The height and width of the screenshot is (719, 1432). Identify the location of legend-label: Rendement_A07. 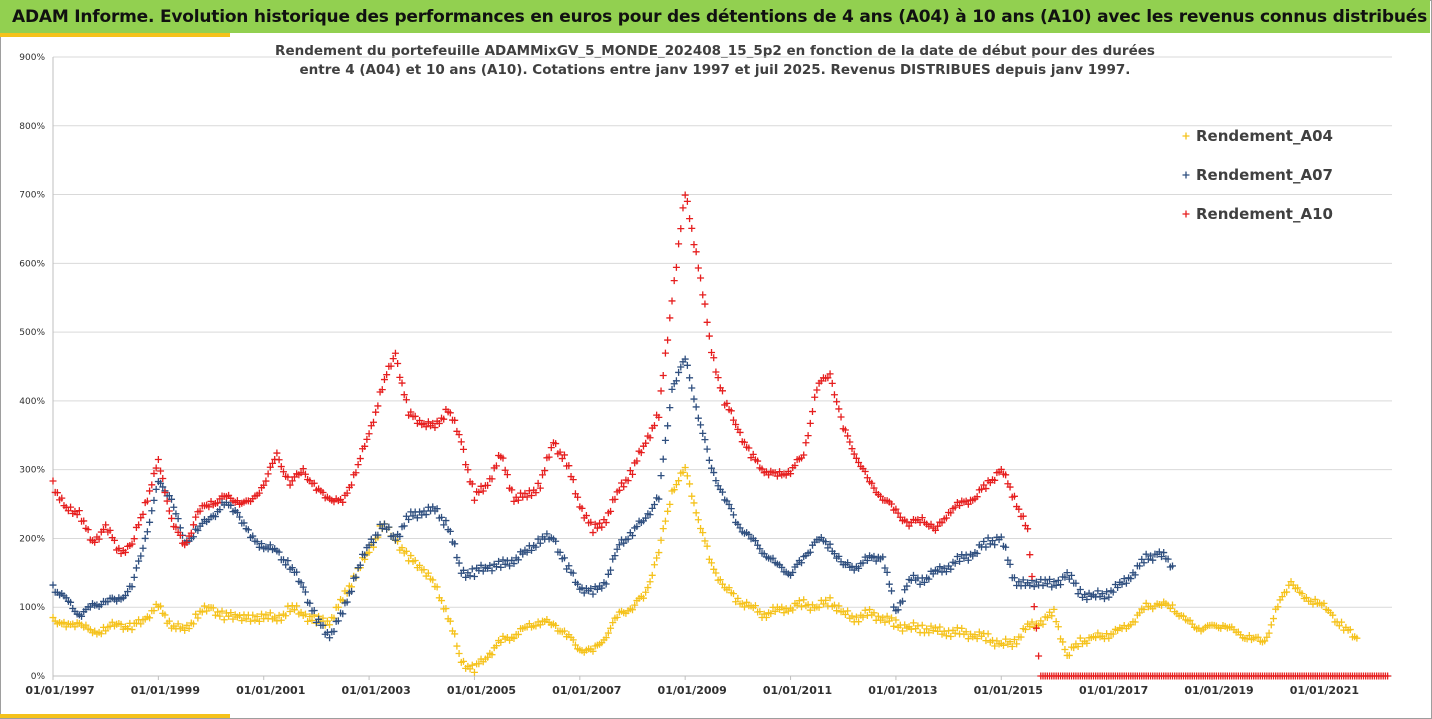
(1264, 175).